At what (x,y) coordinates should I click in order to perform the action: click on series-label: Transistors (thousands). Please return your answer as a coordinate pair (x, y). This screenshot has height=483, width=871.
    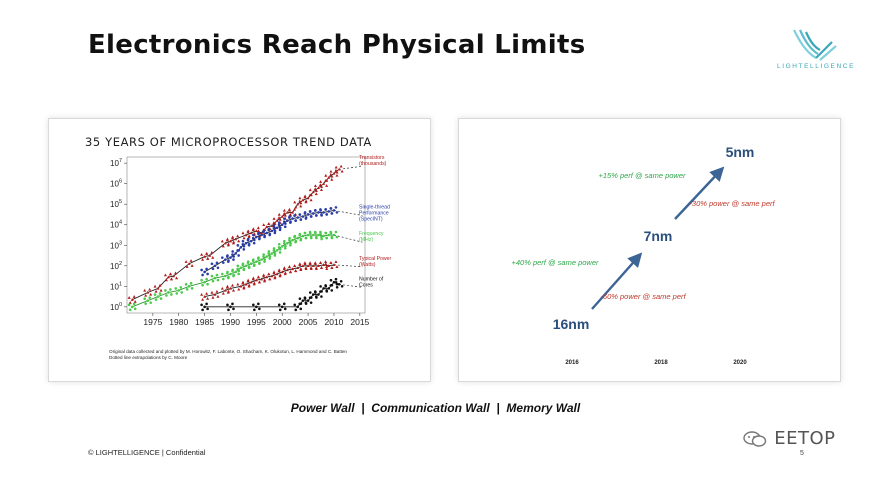
    Looking at the image, I should click on (373, 161).